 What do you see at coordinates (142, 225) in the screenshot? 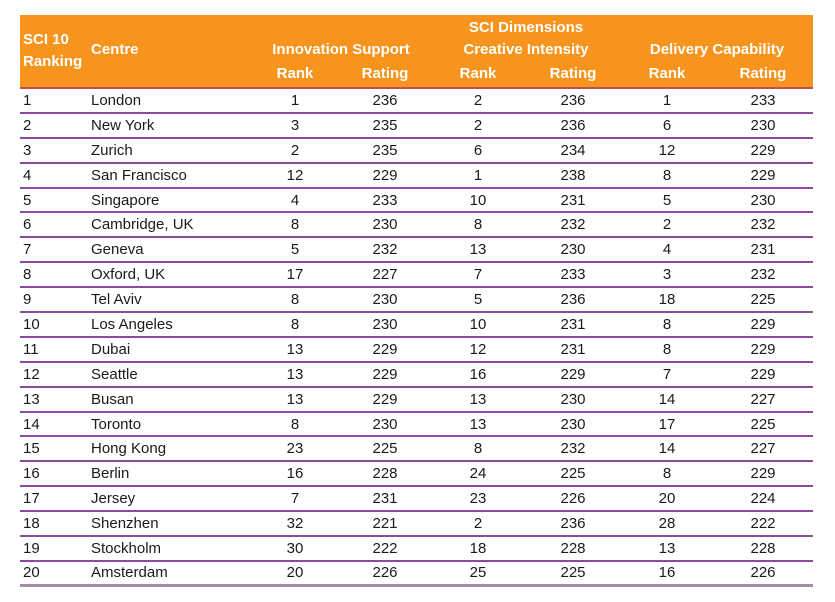
I see `cell-centre: Cambridge, UK` at bounding box center [142, 225].